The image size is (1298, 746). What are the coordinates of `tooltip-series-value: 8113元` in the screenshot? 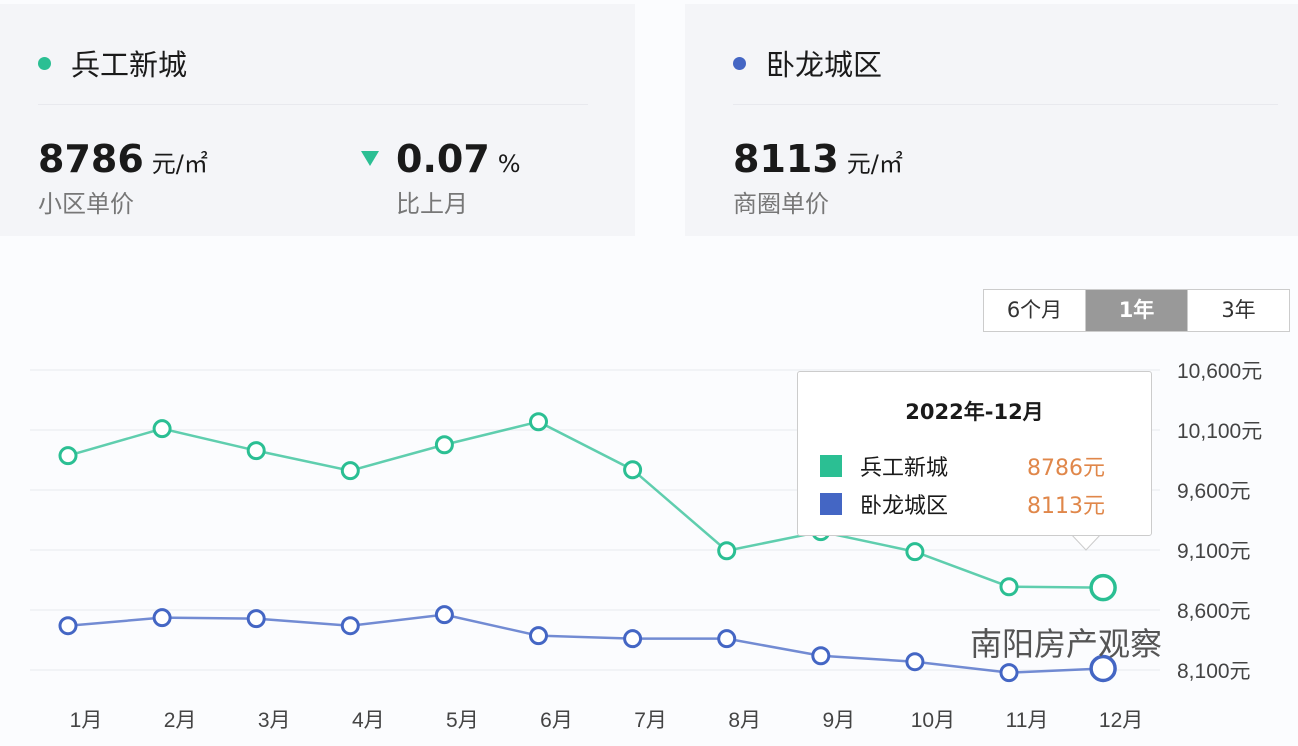 It's located at (1066, 506).